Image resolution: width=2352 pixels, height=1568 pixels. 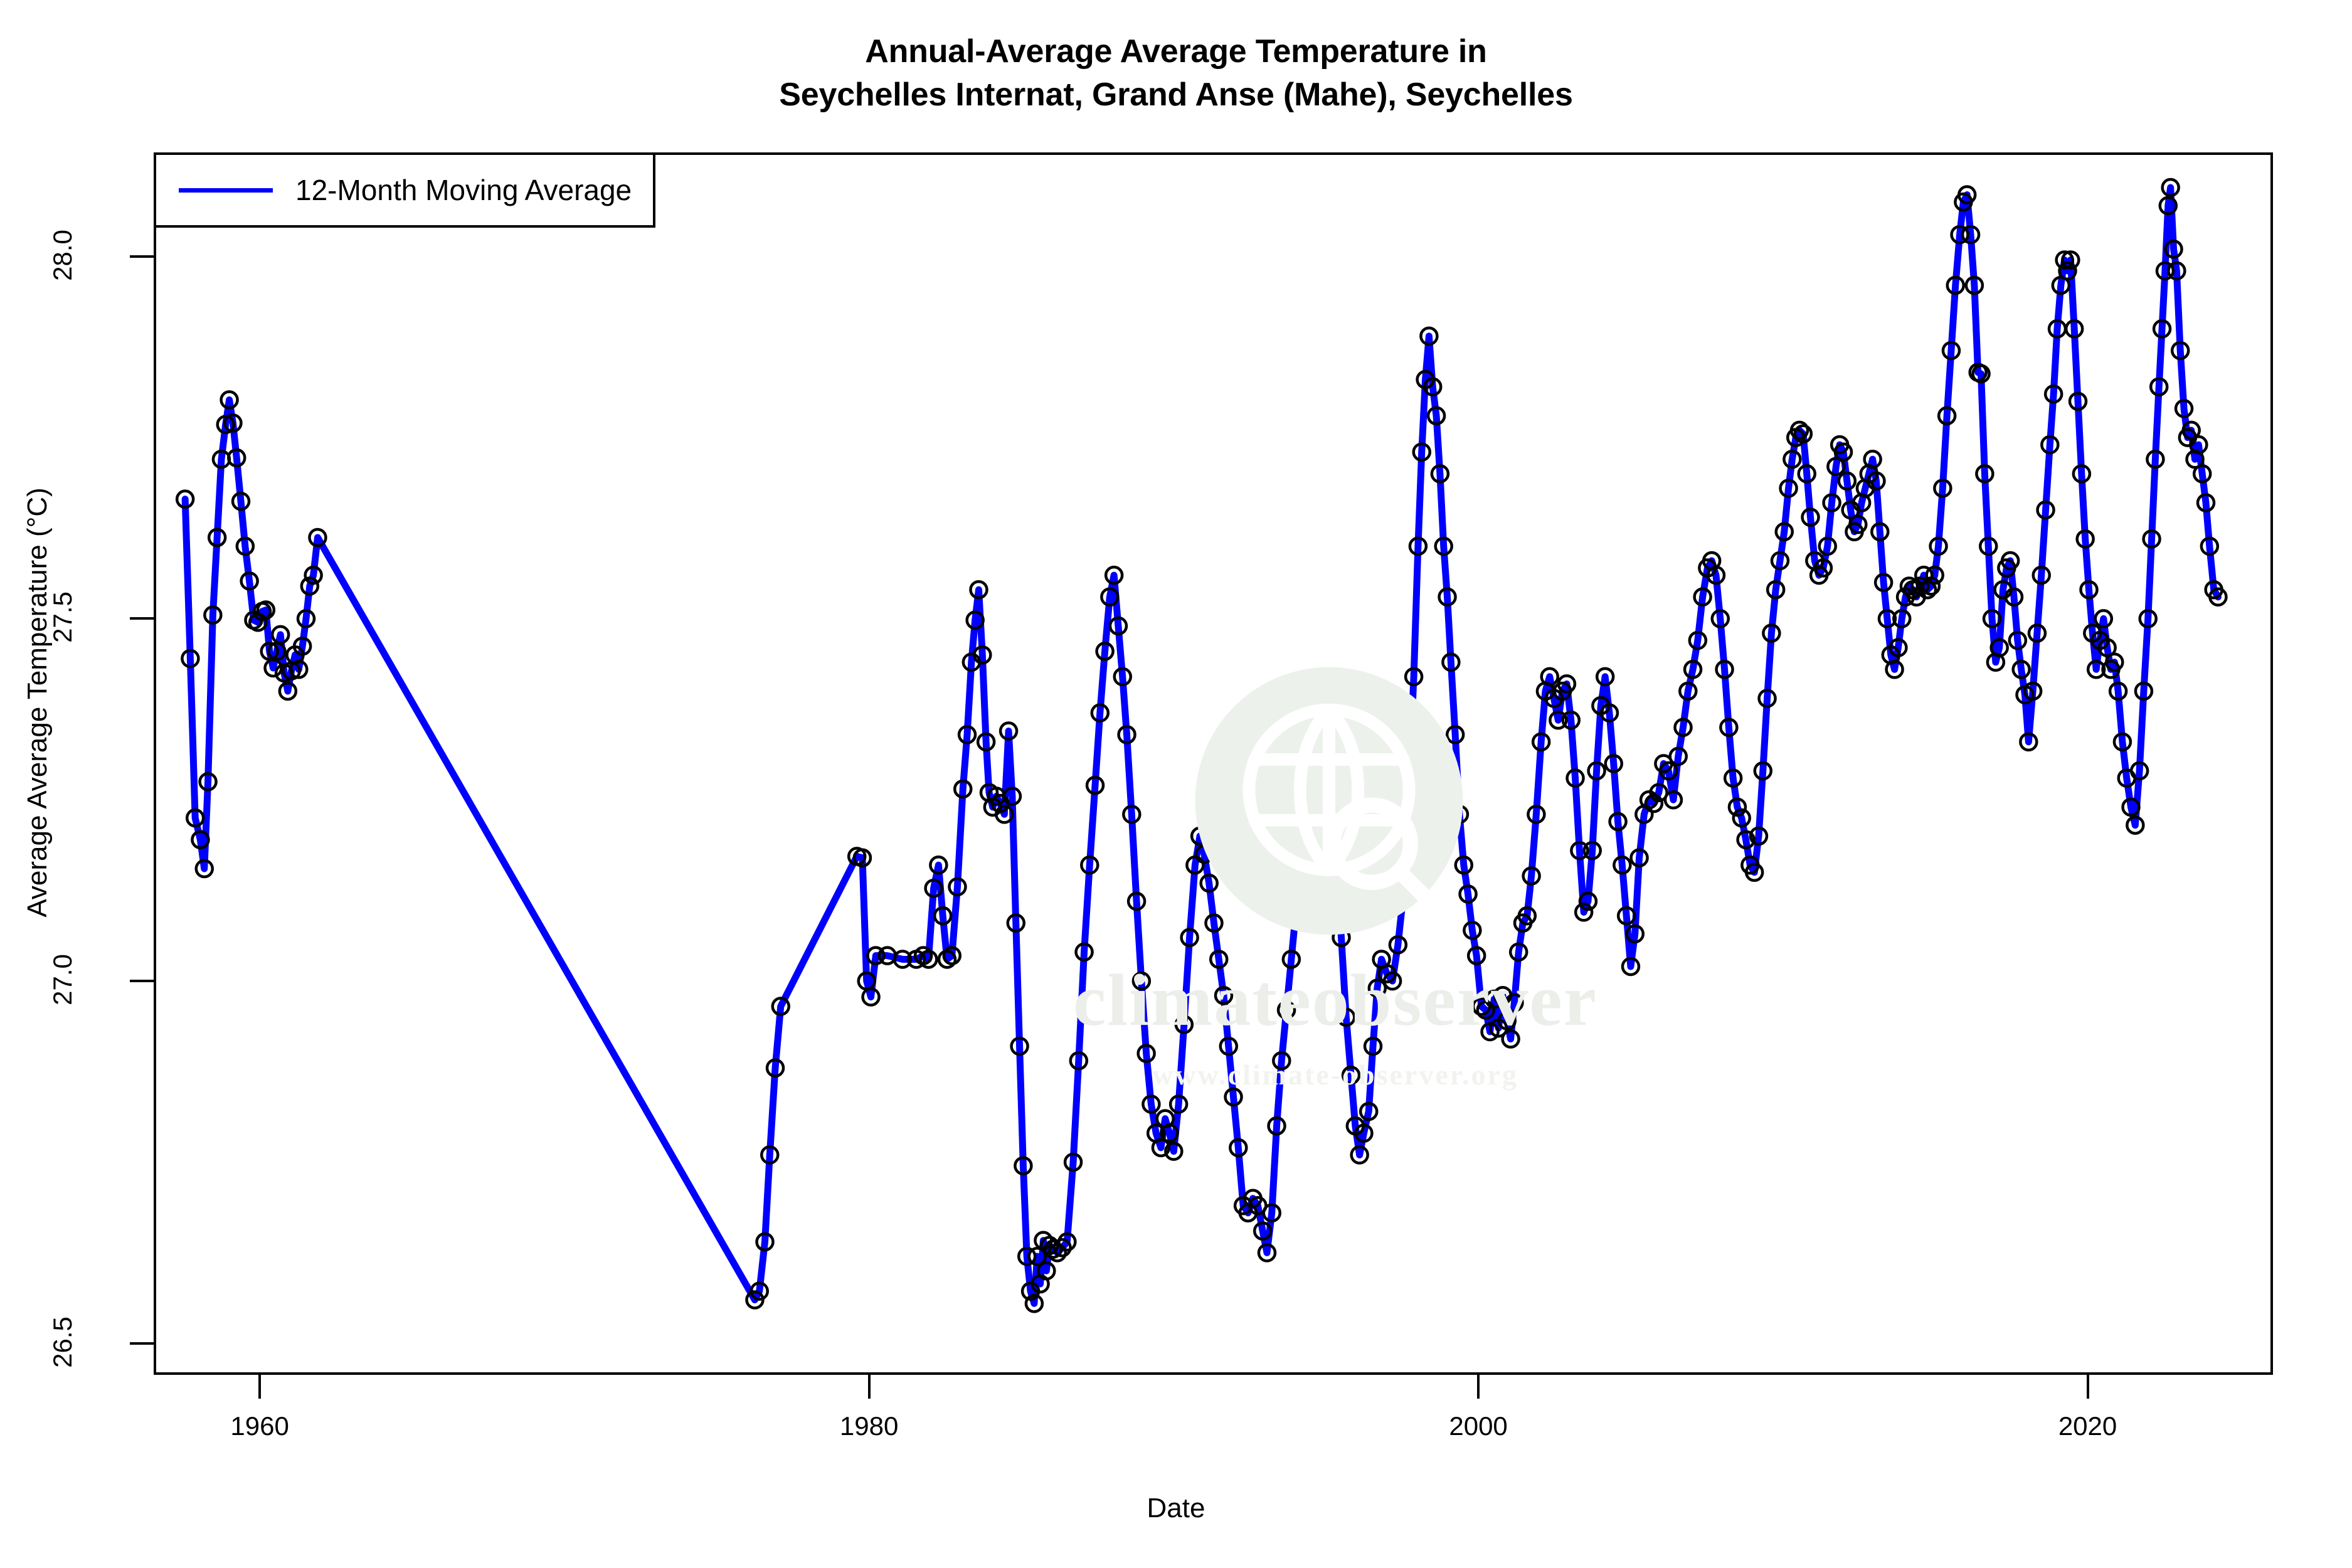 What do you see at coordinates (62, 617) in the screenshot?
I see `y-tick-label: 27.5` at bounding box center [62, 617].